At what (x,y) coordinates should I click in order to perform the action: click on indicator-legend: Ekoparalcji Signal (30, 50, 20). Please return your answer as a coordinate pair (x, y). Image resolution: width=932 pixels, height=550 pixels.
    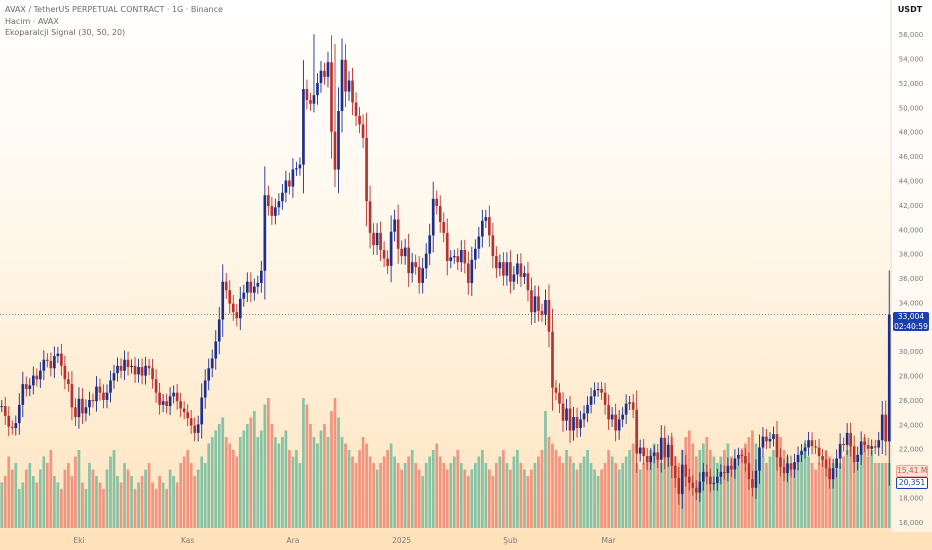
    Looking at the image, I should click on (65, 32).